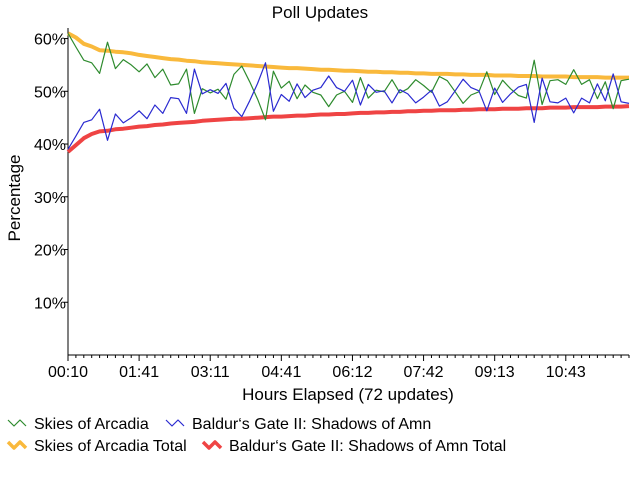 The width and height of the screenshot is (640, 480). I want to click on y-tick-label: 10%, so click(50, 303).